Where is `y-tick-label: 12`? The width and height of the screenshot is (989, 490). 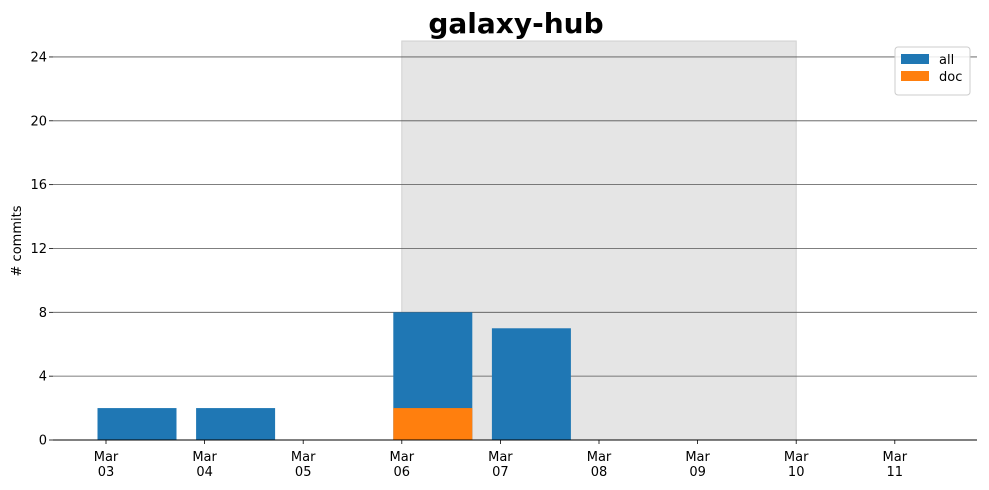 y-tick-label: 12 is located at coordinates (38, 249).